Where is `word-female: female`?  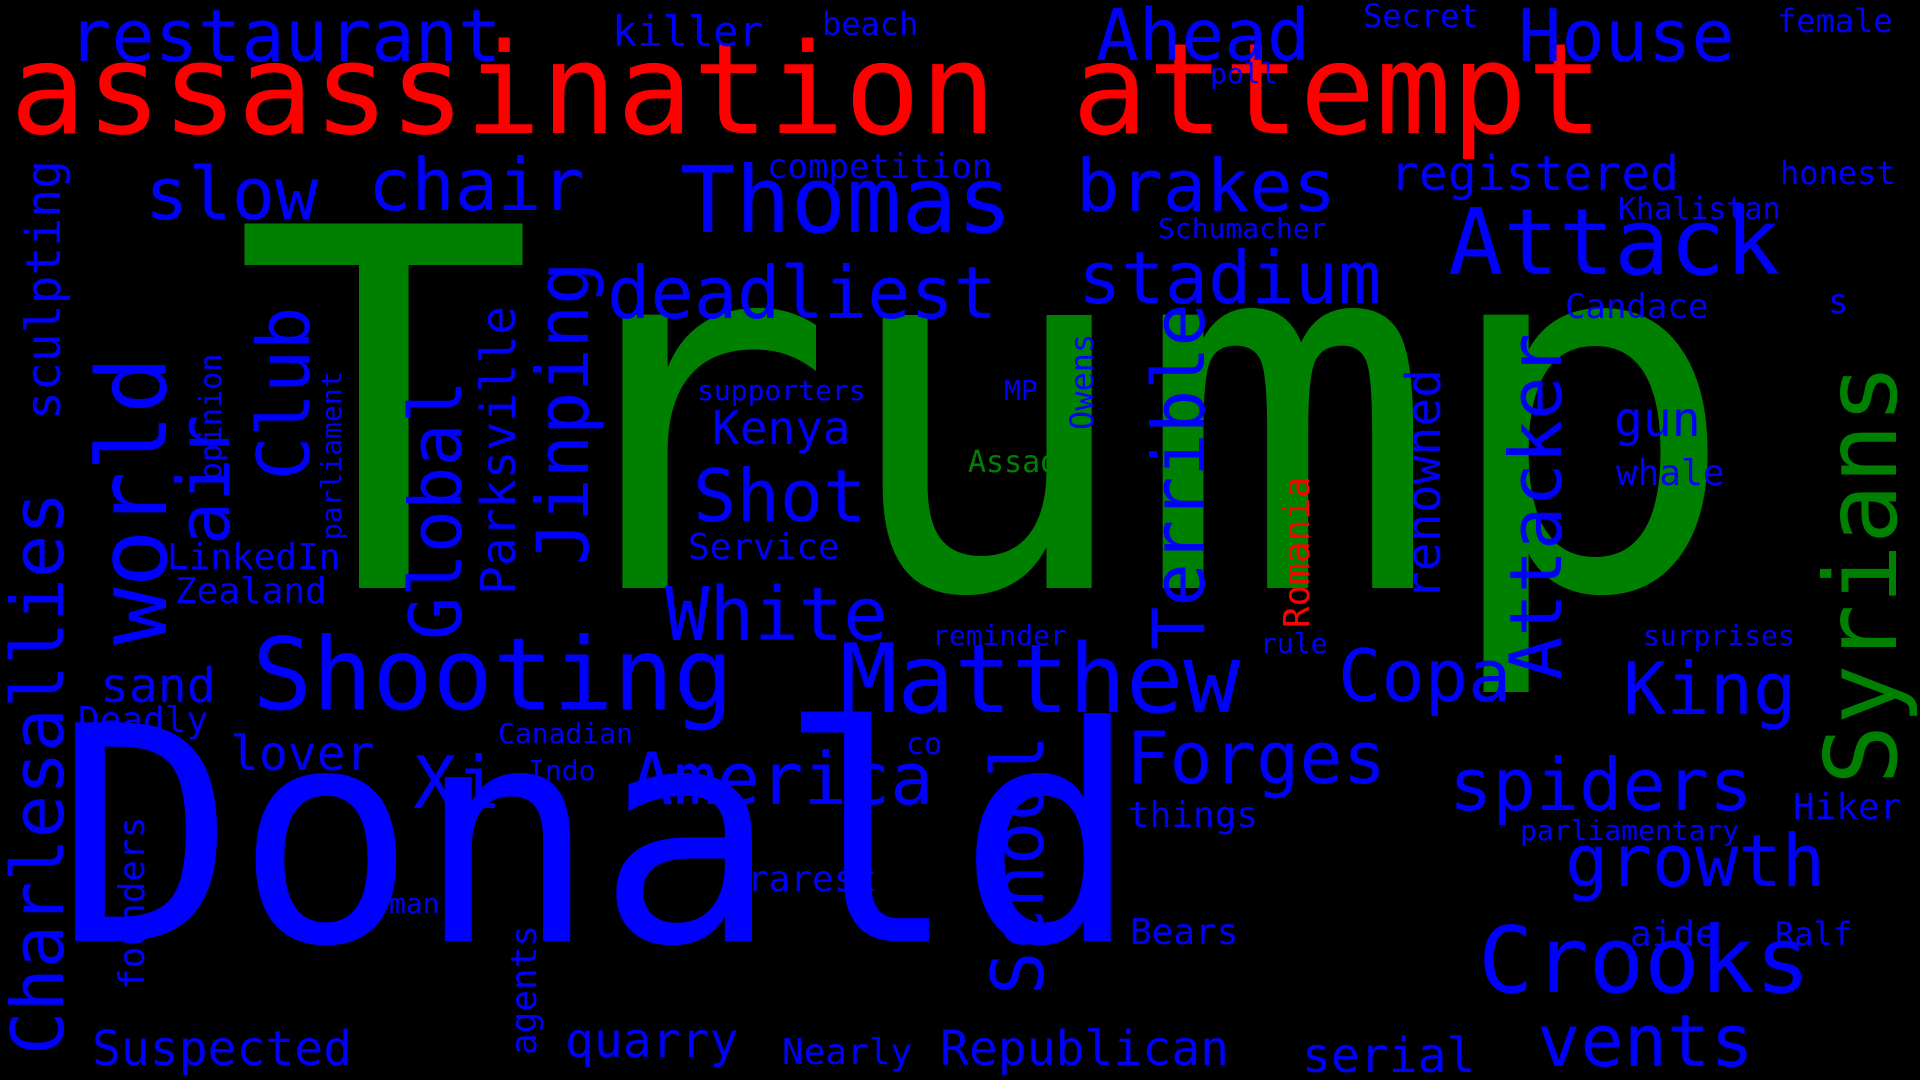
word-female: female is located at coordinates (1835, 21).